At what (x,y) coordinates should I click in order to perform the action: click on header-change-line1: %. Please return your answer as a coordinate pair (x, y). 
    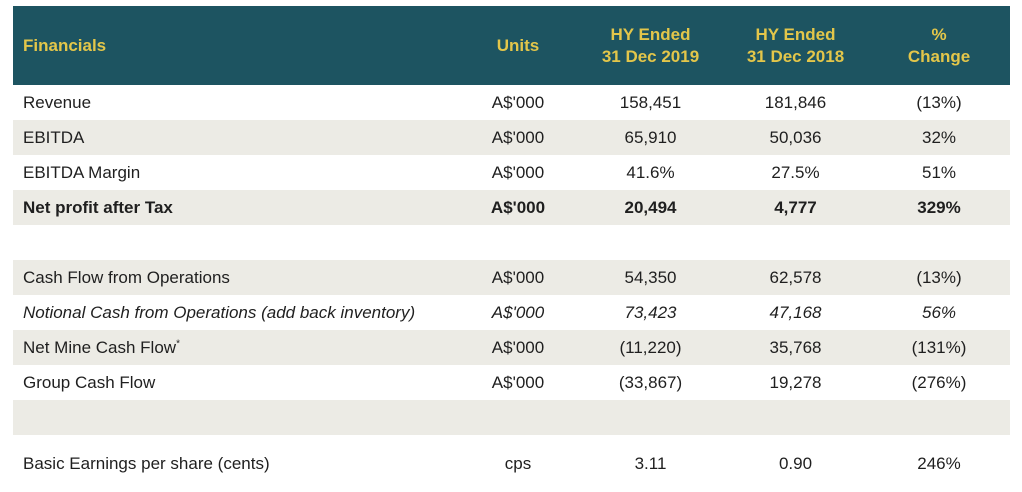
    Looking at the image, I should click on (939, 34).